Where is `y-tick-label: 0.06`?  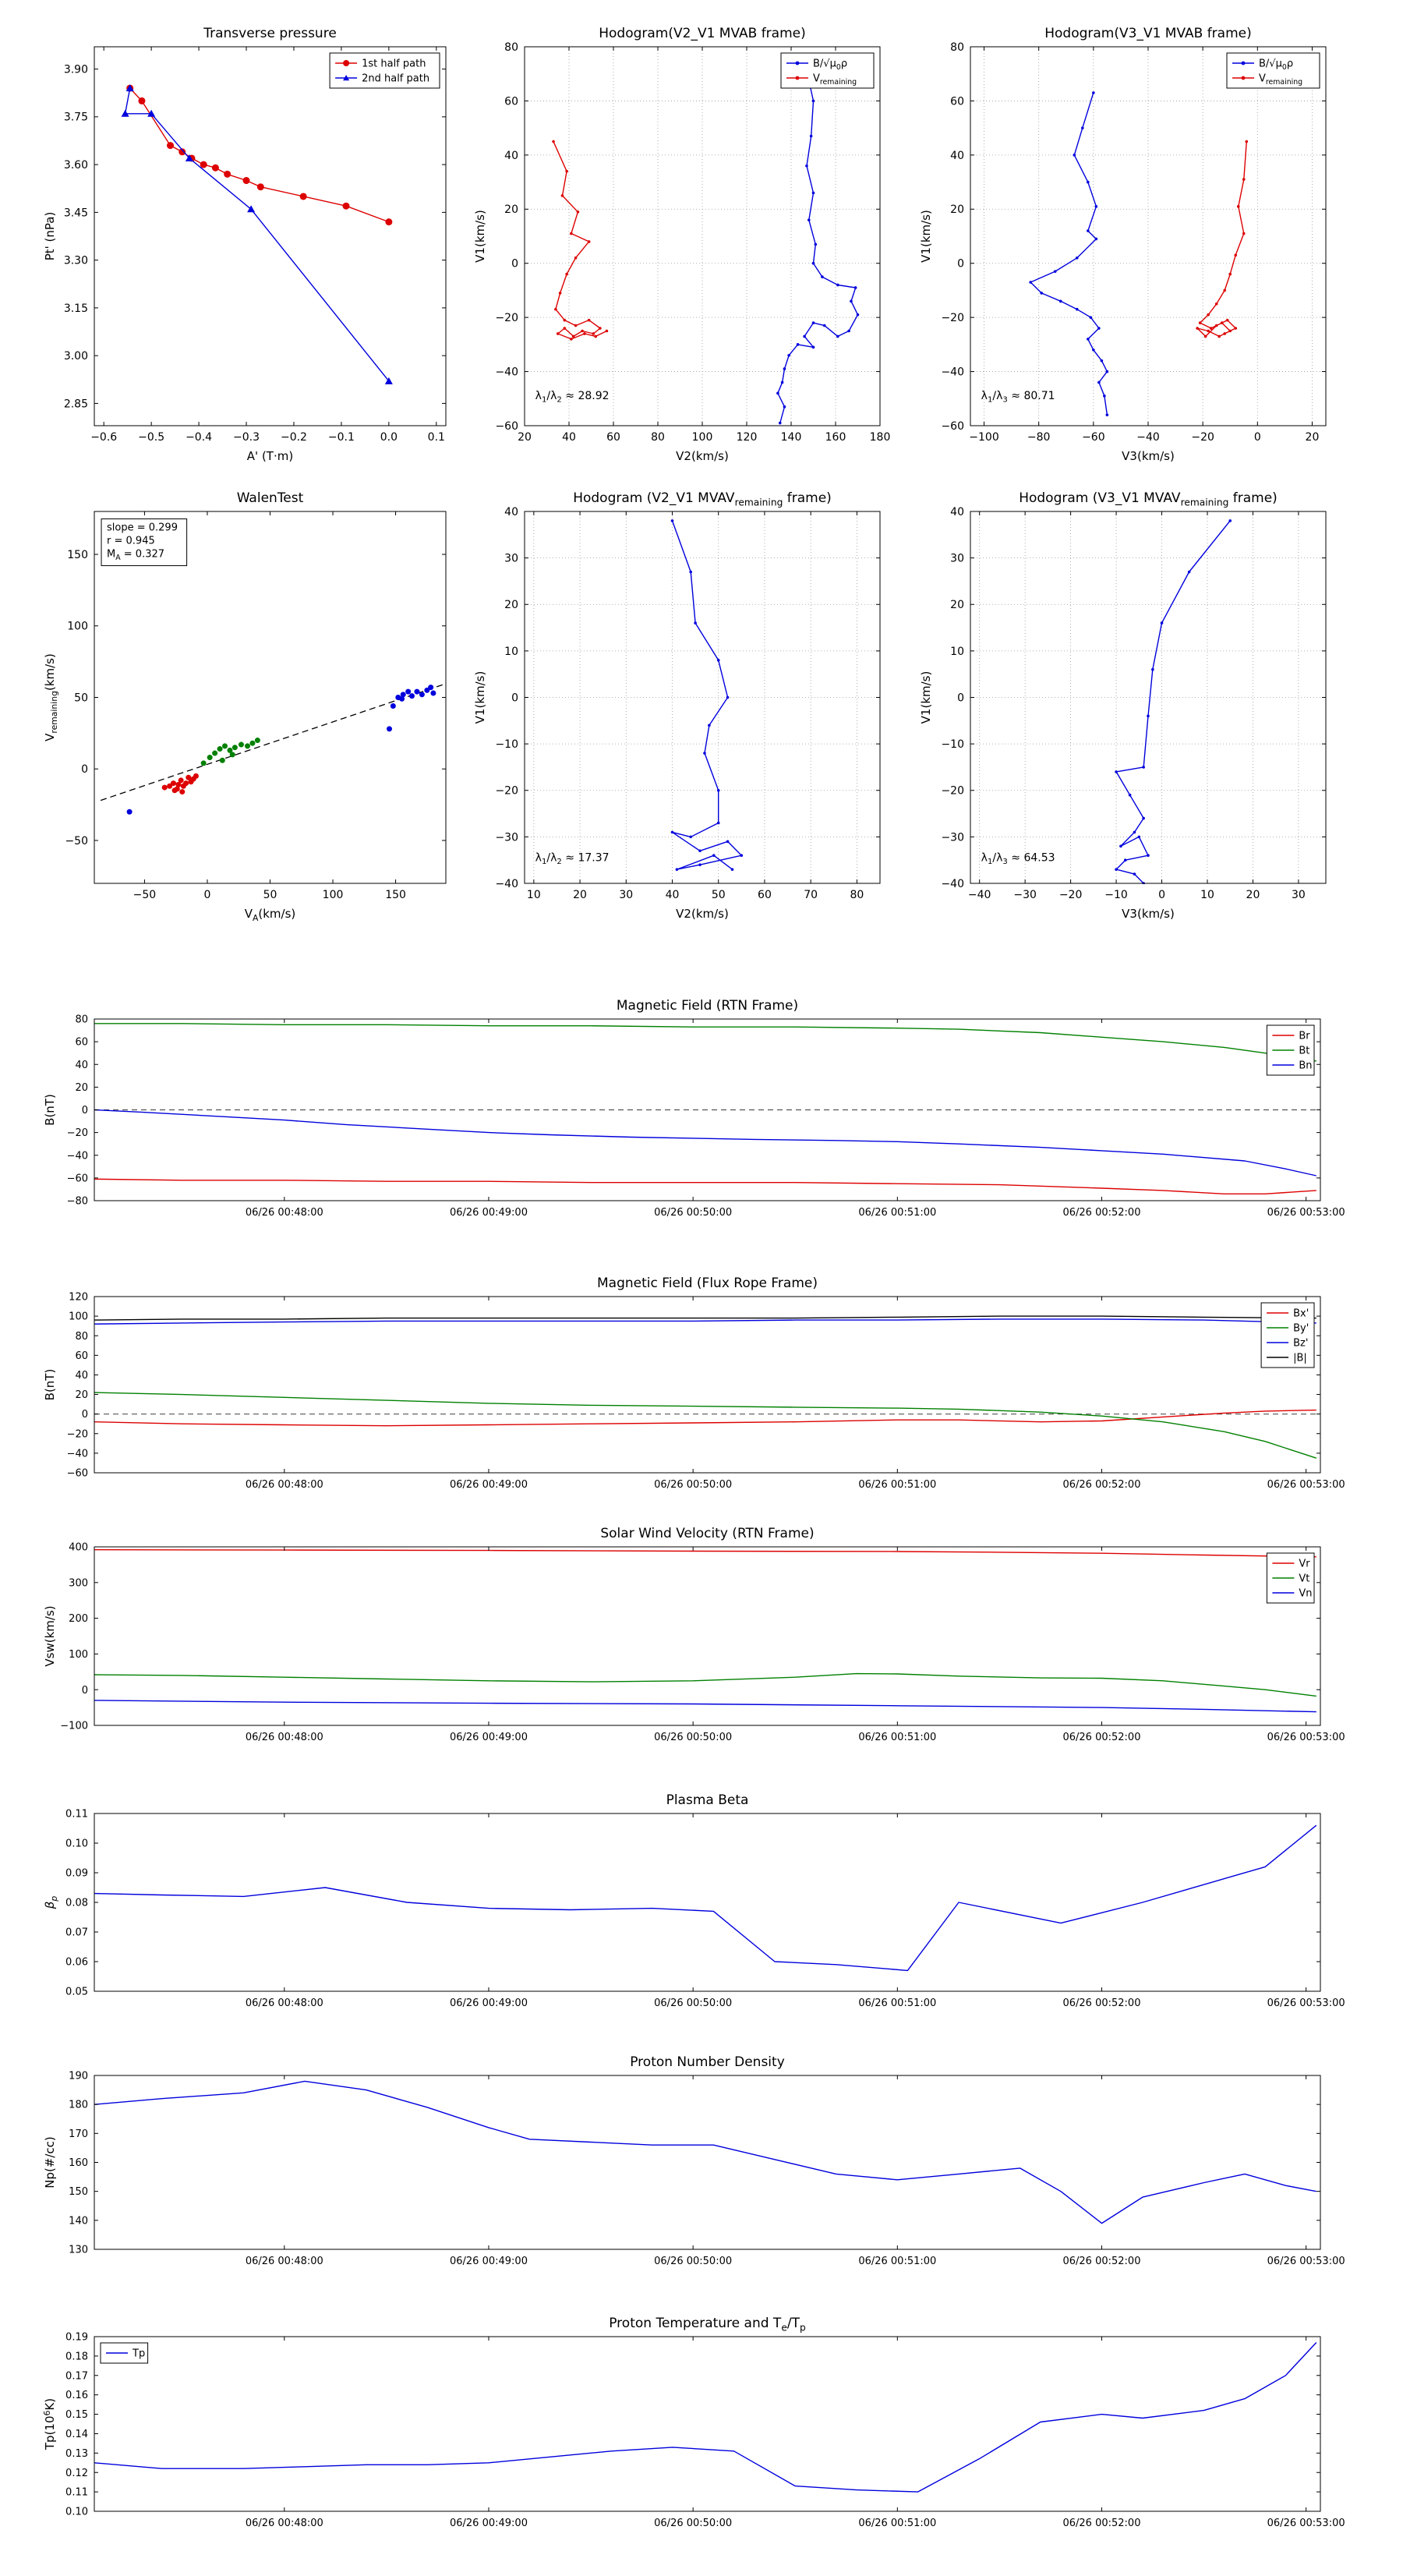
y-tick-label: 0.06 is located at coordinates (76, 1963).